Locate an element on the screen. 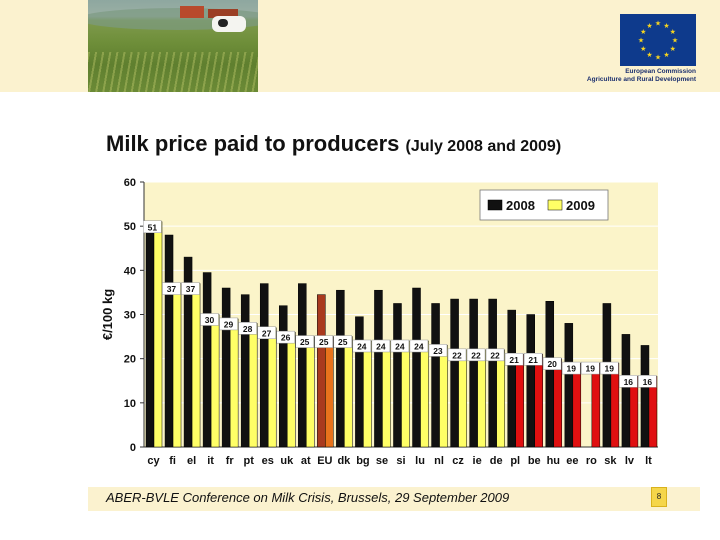 Image resolution: width=720 pixels, height=540 pixels. y-tick-label: 60 is located at coordinates (130, 183).